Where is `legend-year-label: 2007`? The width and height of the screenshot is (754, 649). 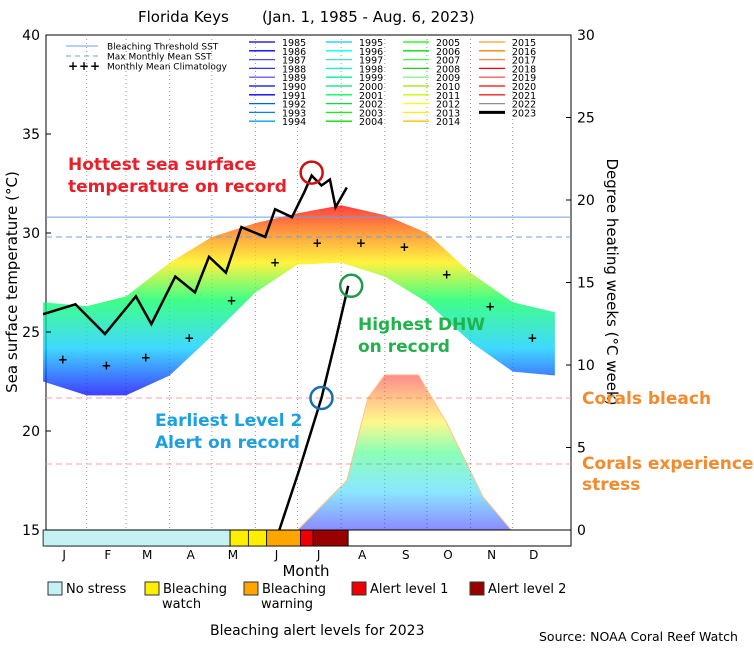 legend-year-label: 2007 is located at coordinates (448, 61).